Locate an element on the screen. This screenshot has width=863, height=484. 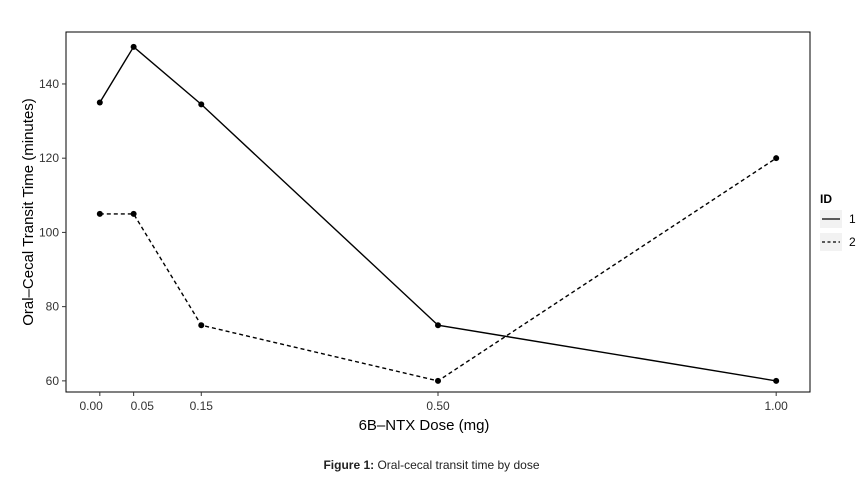
legend-label-2: 2 is located at coordinates (852, 242).